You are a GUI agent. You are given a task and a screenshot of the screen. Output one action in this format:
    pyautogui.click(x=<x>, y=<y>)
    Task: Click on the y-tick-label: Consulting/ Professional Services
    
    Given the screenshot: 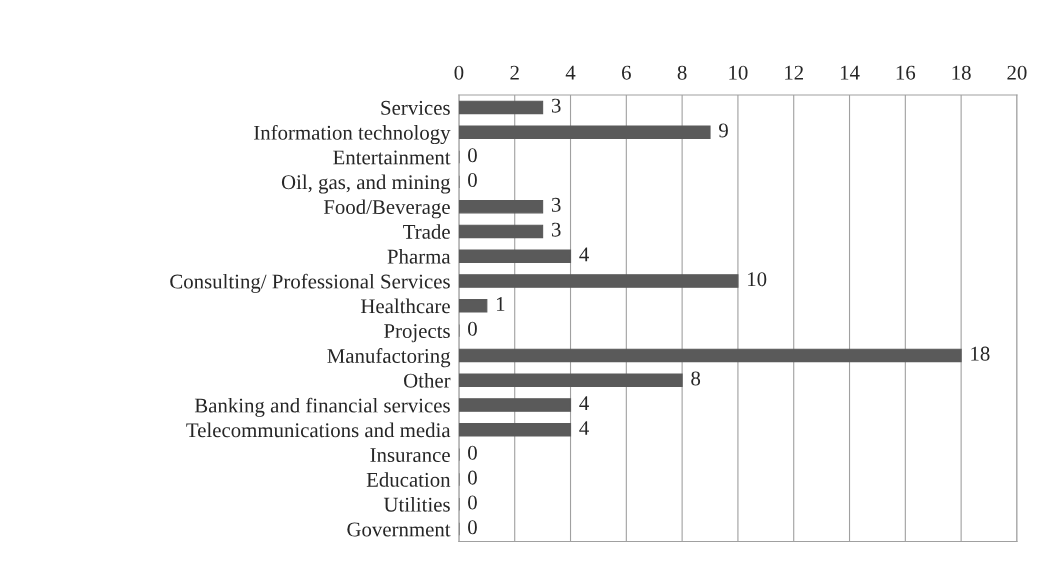 What is the action you would take?
    pyautogui.click(x=310, y=283)
    